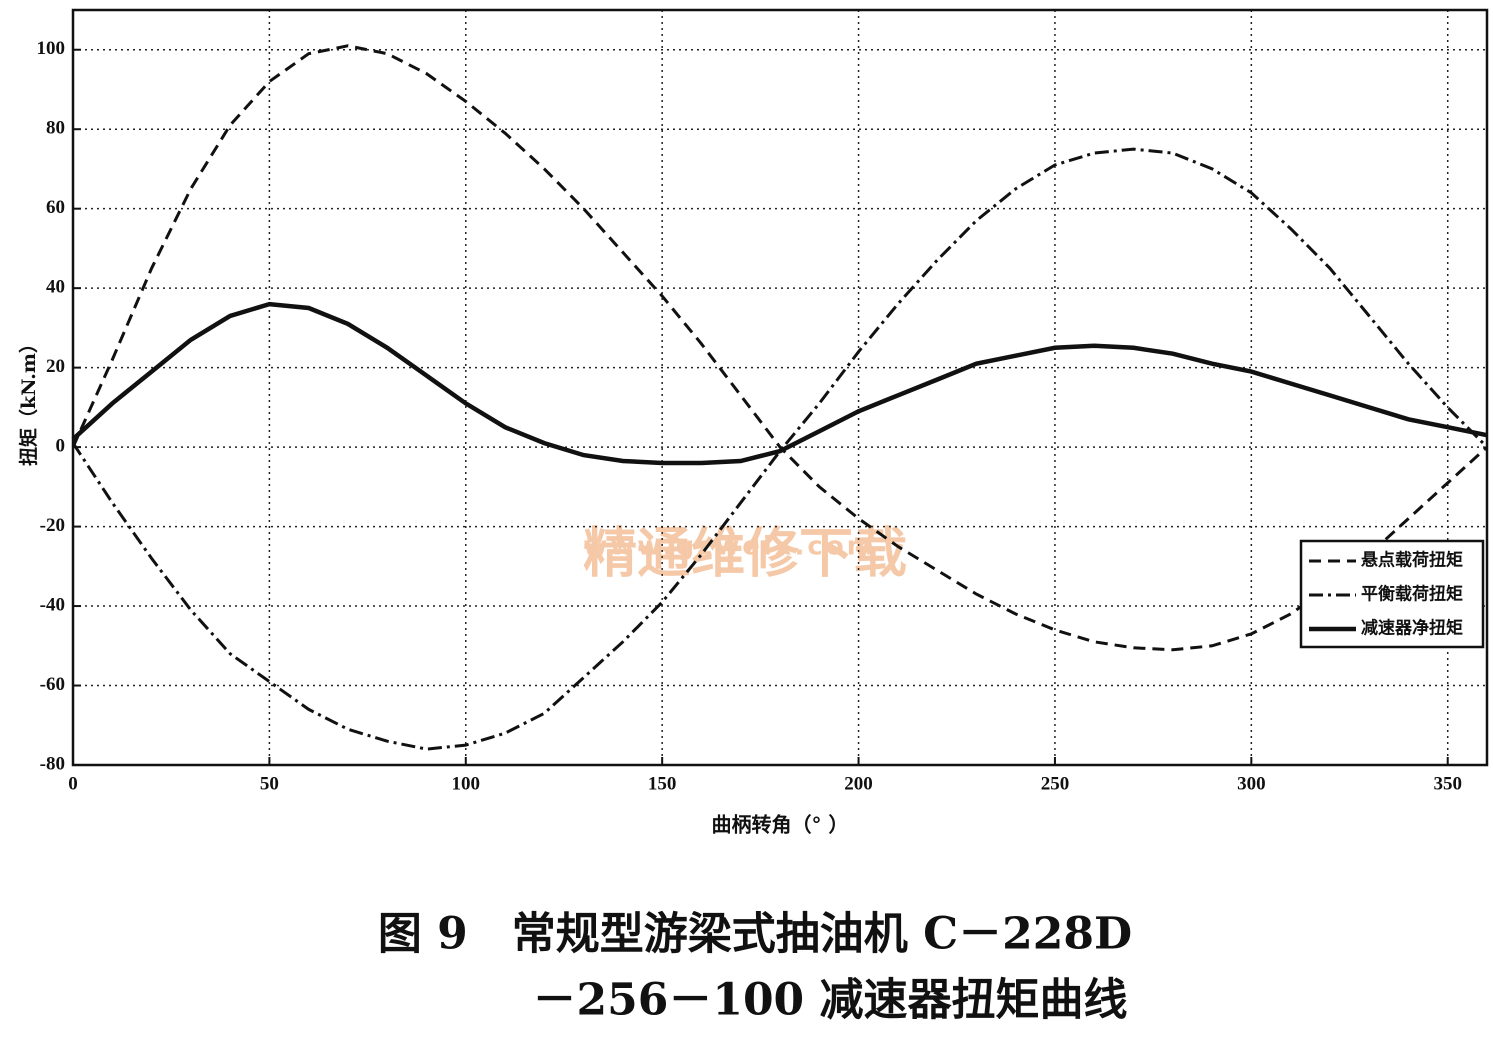  I want to click on x-tick-label: 300, so click(1251, 783).